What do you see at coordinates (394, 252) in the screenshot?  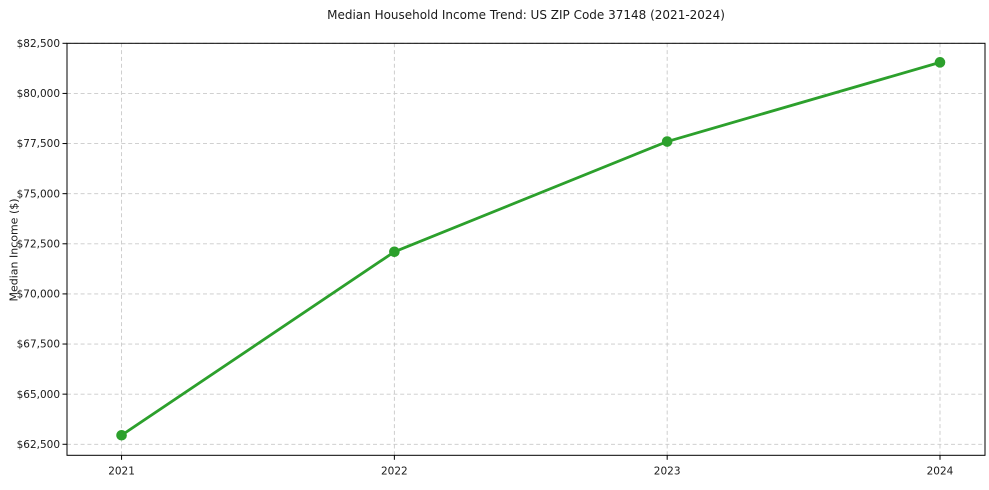 I see `data-point-2022` at bounding box center [394, 252].